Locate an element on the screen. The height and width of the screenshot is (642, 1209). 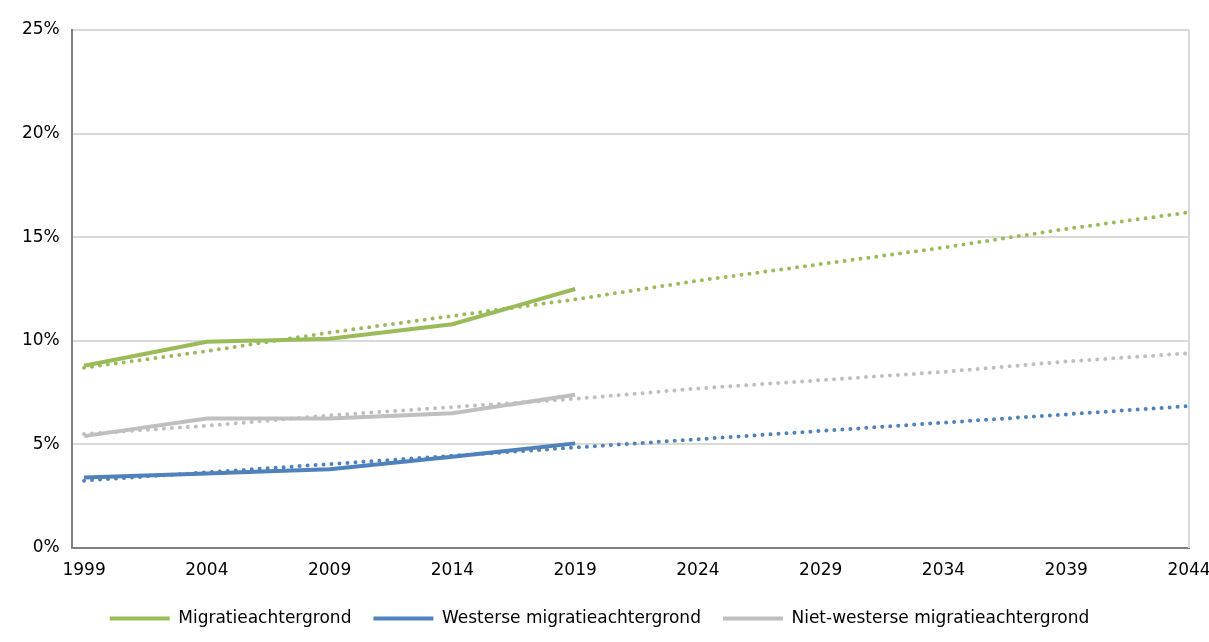
y-tick-label: 10% is located at coordinates (40, 339).